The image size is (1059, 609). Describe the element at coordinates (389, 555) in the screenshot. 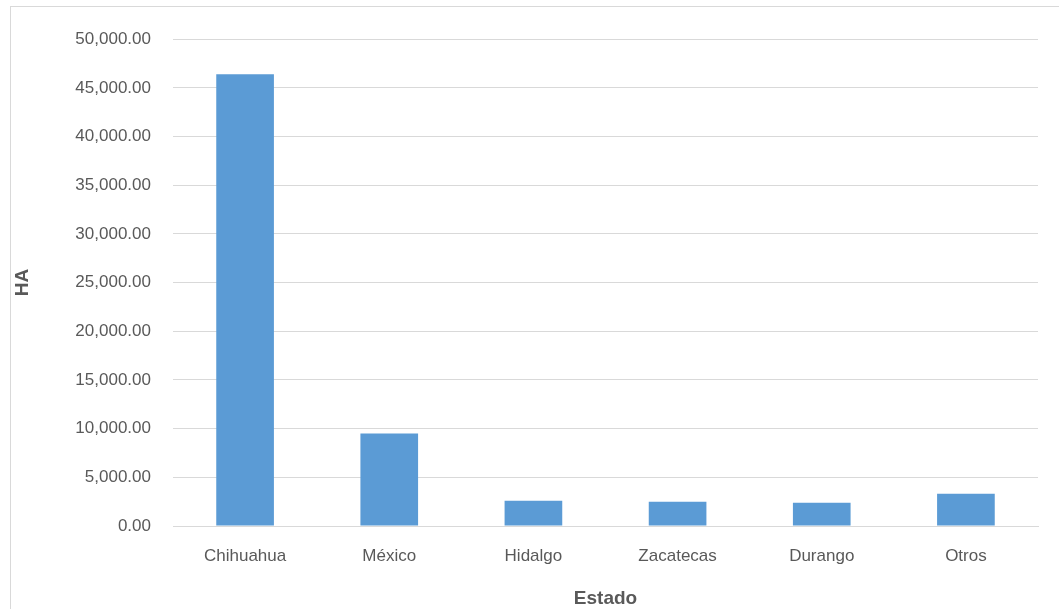

I see `x-tick-label: México` at that location.